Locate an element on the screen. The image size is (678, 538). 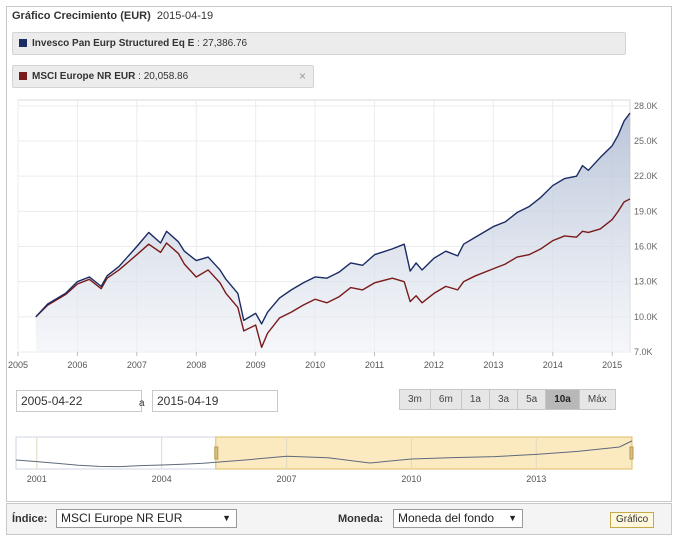
currency-select: Moneda del fondo ▼ is located at coordinates (458, 518).